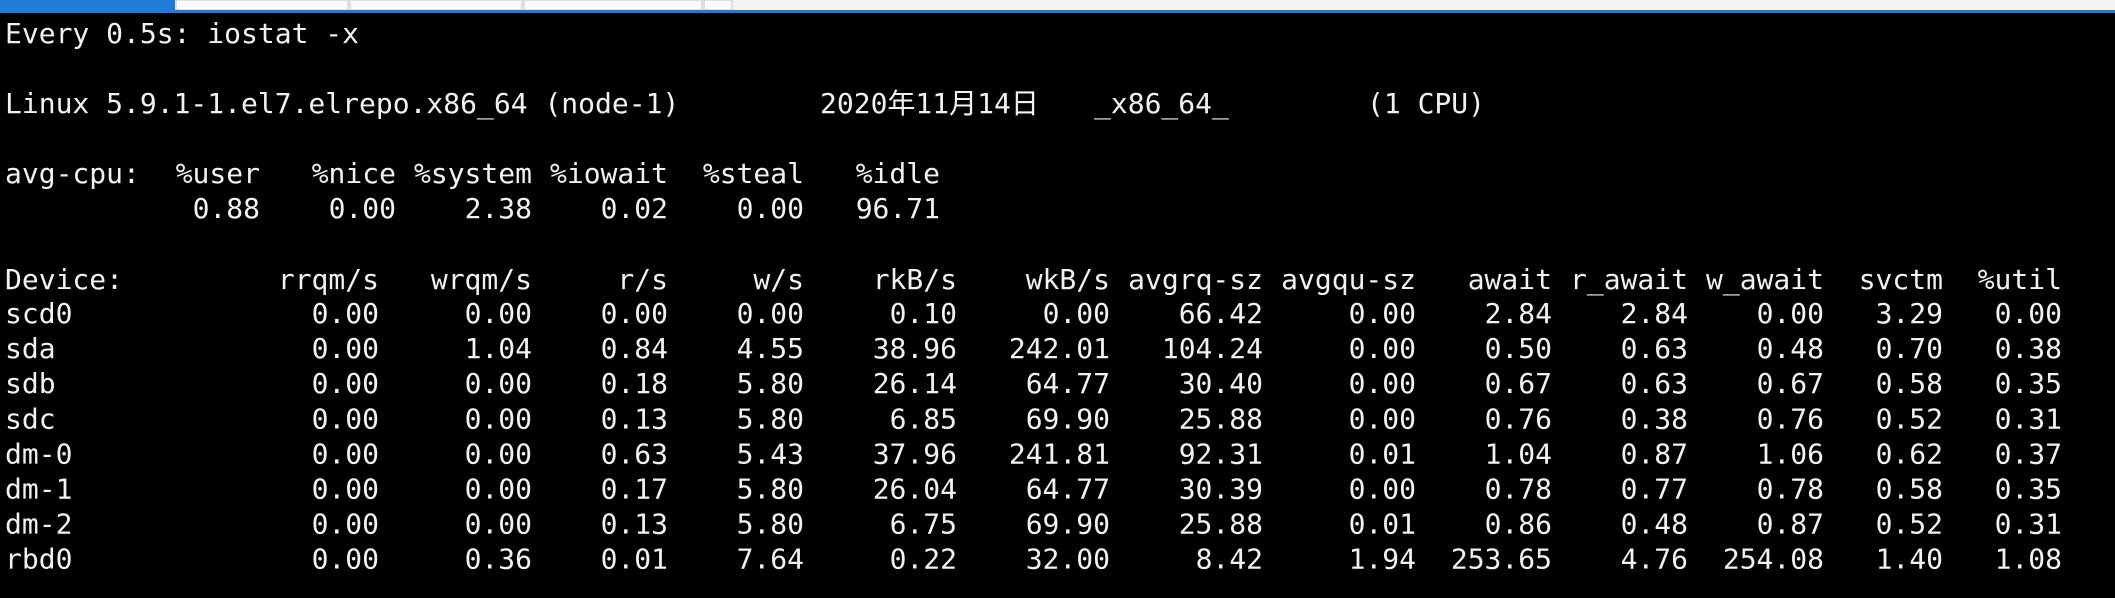  What do you see at coordinates (923, 418) in the screenshot?
I see `device-stat: 6.85` at bounding box center [923, 418].